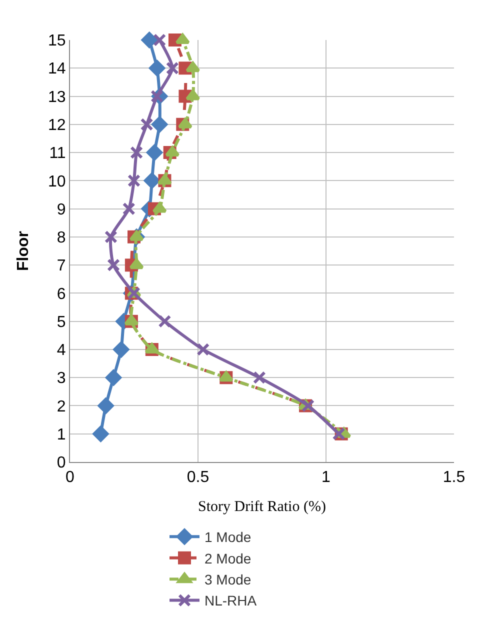  What do you see at coordinates (23, 251) in the screenshot?
I see `y-axis-title: Floor` at bounding box center [23, 251].